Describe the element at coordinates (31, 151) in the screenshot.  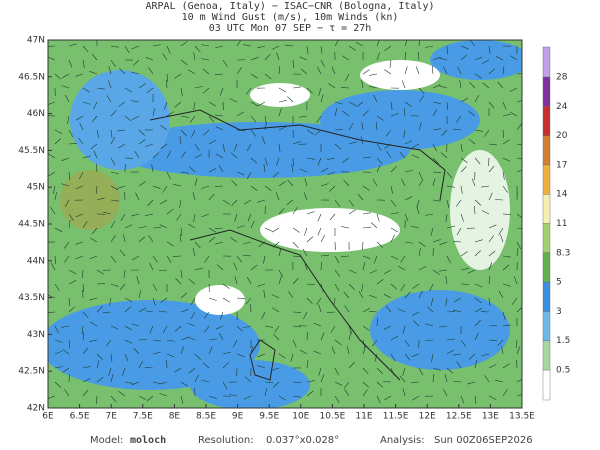
I see `lat-label: 45.5N` at that location.